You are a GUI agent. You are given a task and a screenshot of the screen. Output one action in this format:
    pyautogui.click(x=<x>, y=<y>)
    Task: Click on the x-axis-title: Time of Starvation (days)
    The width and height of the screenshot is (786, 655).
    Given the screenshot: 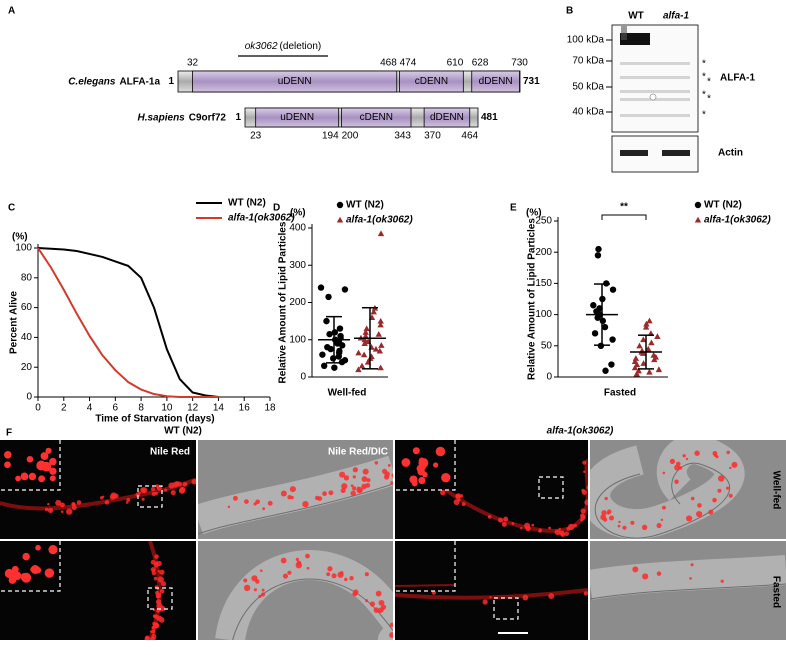 What is the action you would take?
    pyautogui.click(x=154, y=419)
    